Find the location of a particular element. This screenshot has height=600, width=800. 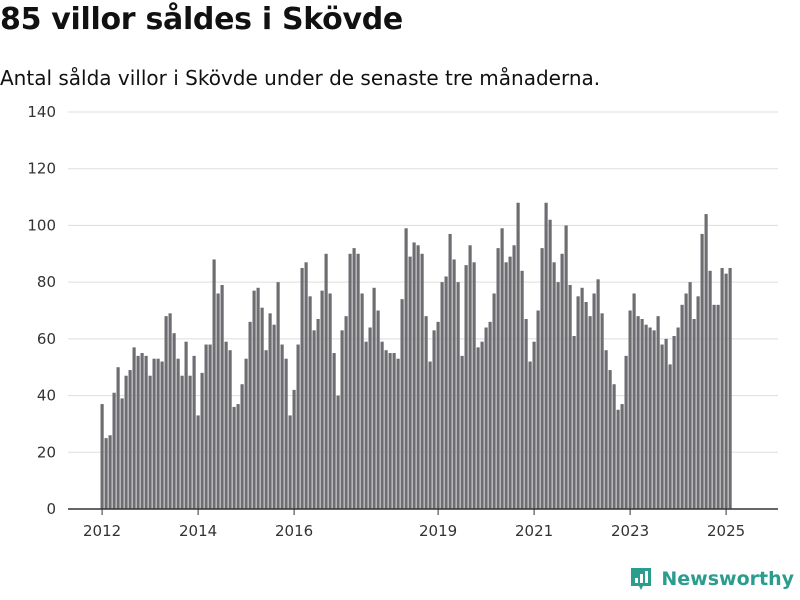

y-tick-label: 60 is located at coordinates (46, 339).